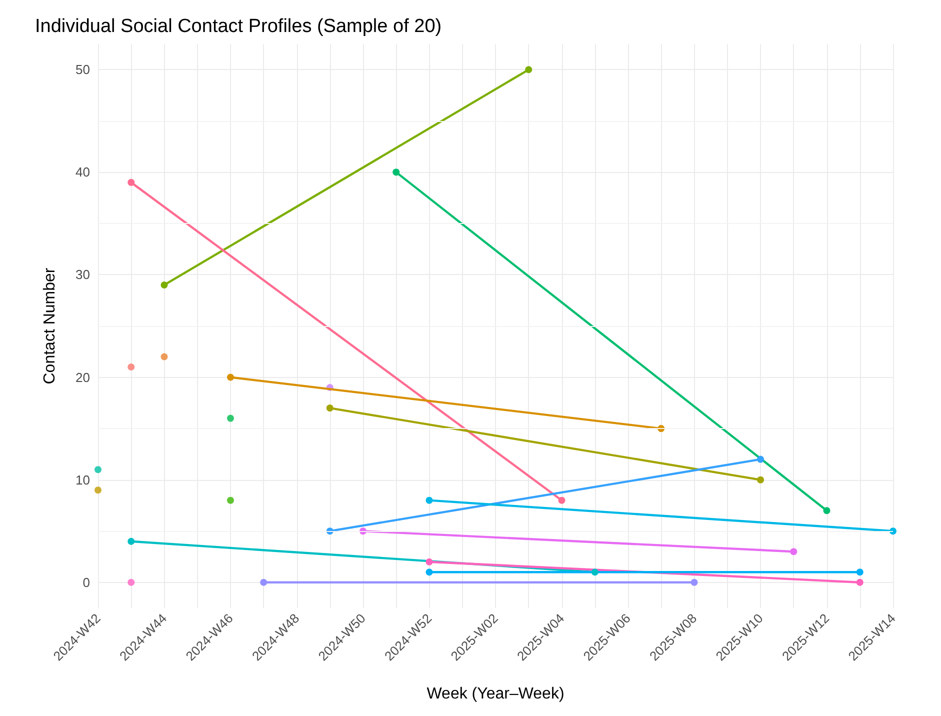 This screenshot has width=941, height=716. What do you see at coordinates (86, 582) in the screenshot?
I see `y-tick-label: 0` at bounding box center [86, 582].